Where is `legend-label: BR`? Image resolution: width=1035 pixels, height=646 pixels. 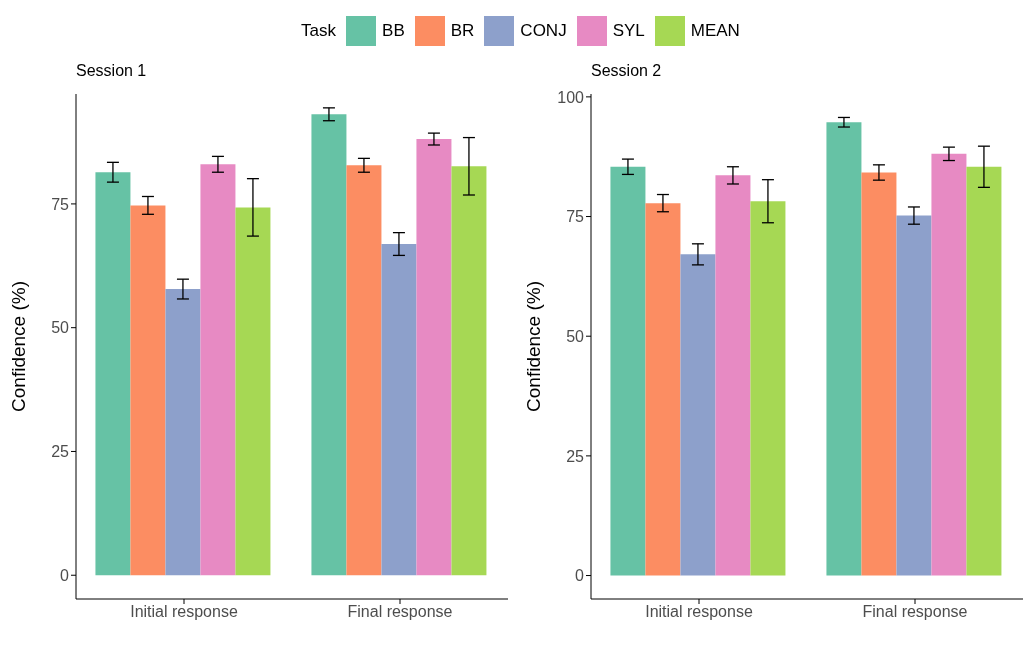 legend-label: BR is located at coordinates (462, 31).